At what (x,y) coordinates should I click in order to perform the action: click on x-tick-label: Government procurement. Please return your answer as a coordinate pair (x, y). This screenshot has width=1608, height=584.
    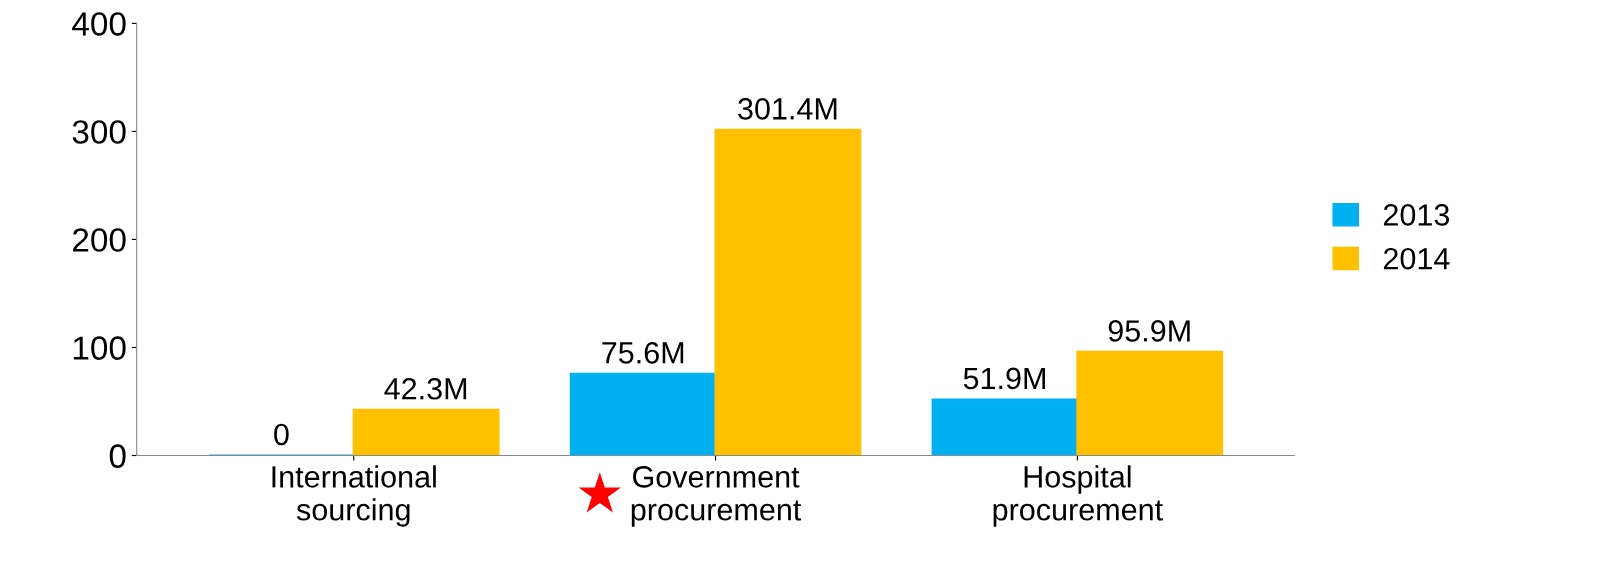
    Looking at the image, I should click on (716, 496).